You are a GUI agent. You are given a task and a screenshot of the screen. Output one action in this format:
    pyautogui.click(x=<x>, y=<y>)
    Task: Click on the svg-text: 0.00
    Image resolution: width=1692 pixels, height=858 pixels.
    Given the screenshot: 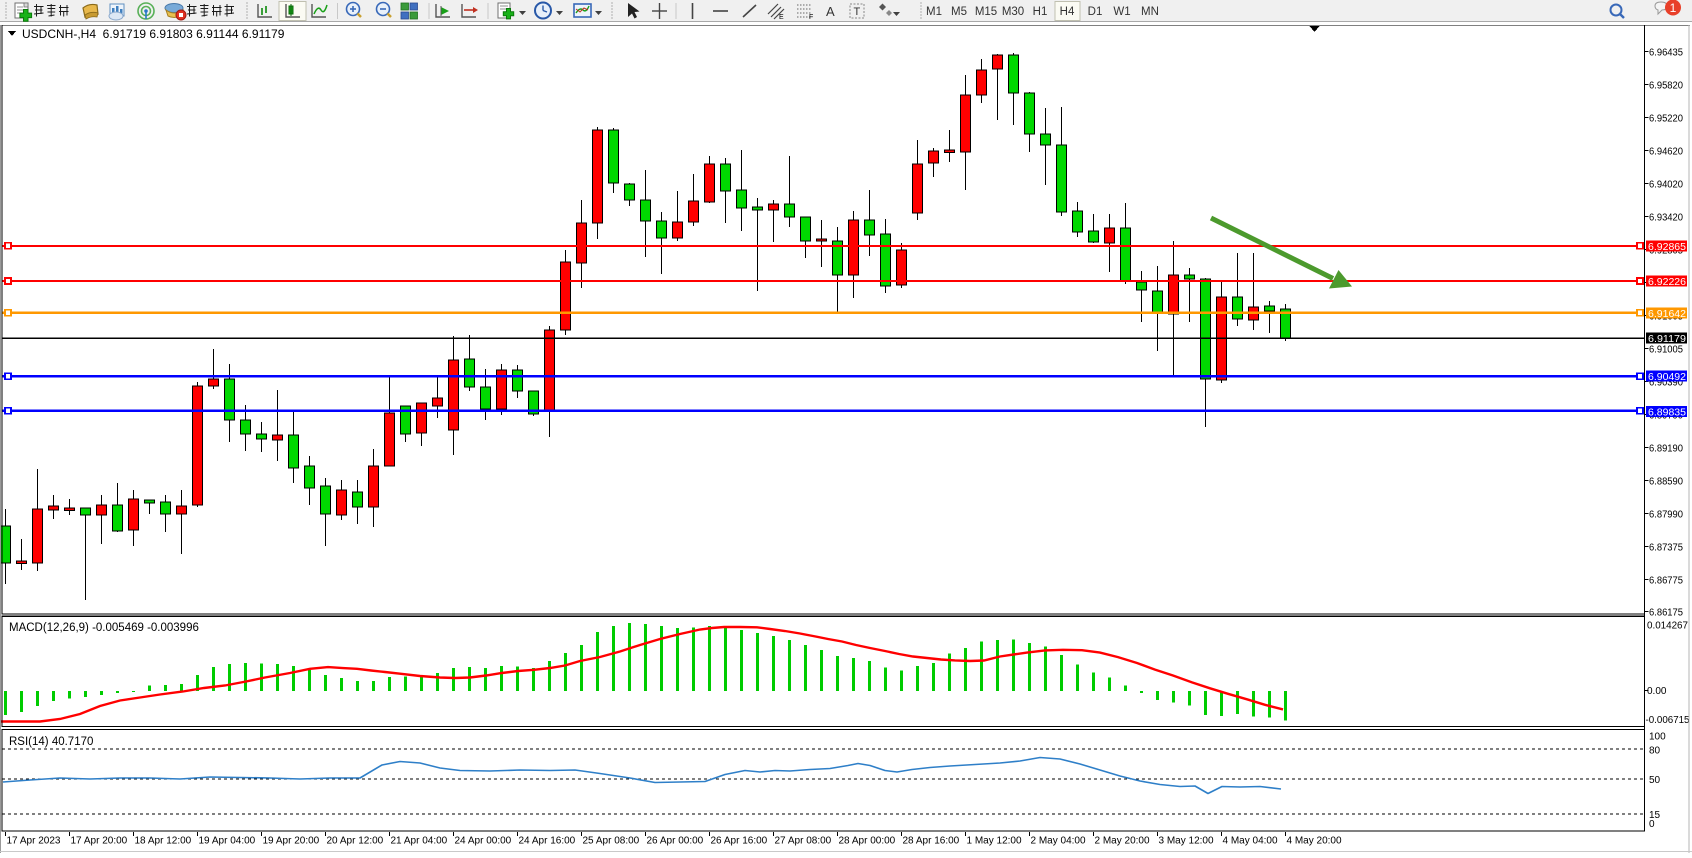 What is the action you would take?
    pyautogui.click(x=1657, y=691)
    